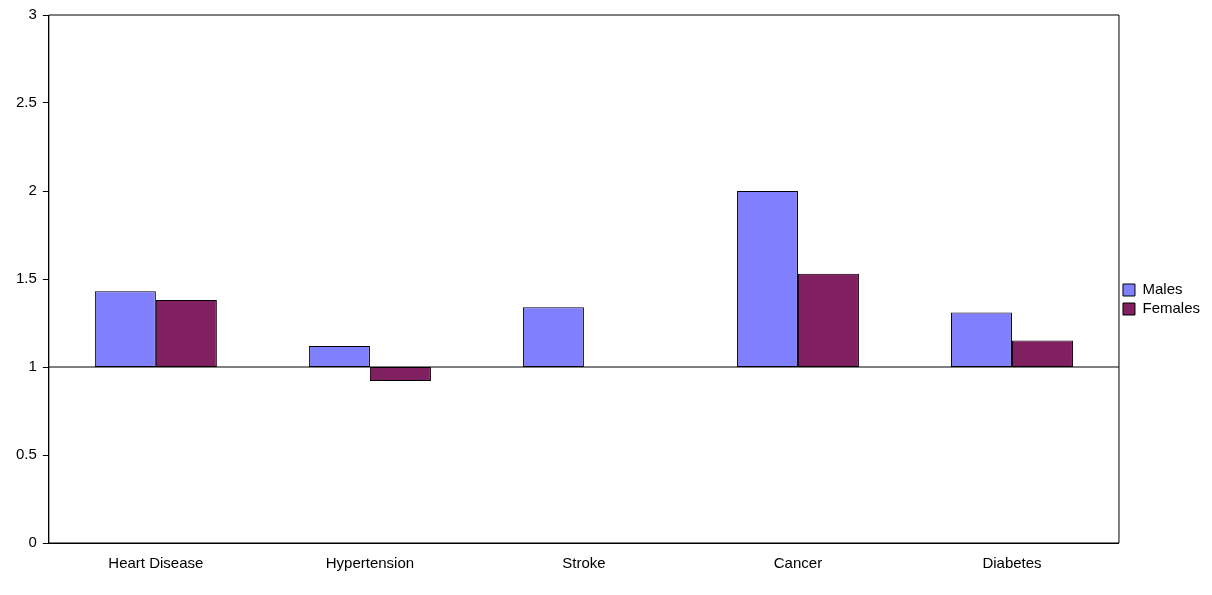 The width and height of the screenshot is (1212, 595). I want to click on y-tick-label: 2.5, so click(26, 102).